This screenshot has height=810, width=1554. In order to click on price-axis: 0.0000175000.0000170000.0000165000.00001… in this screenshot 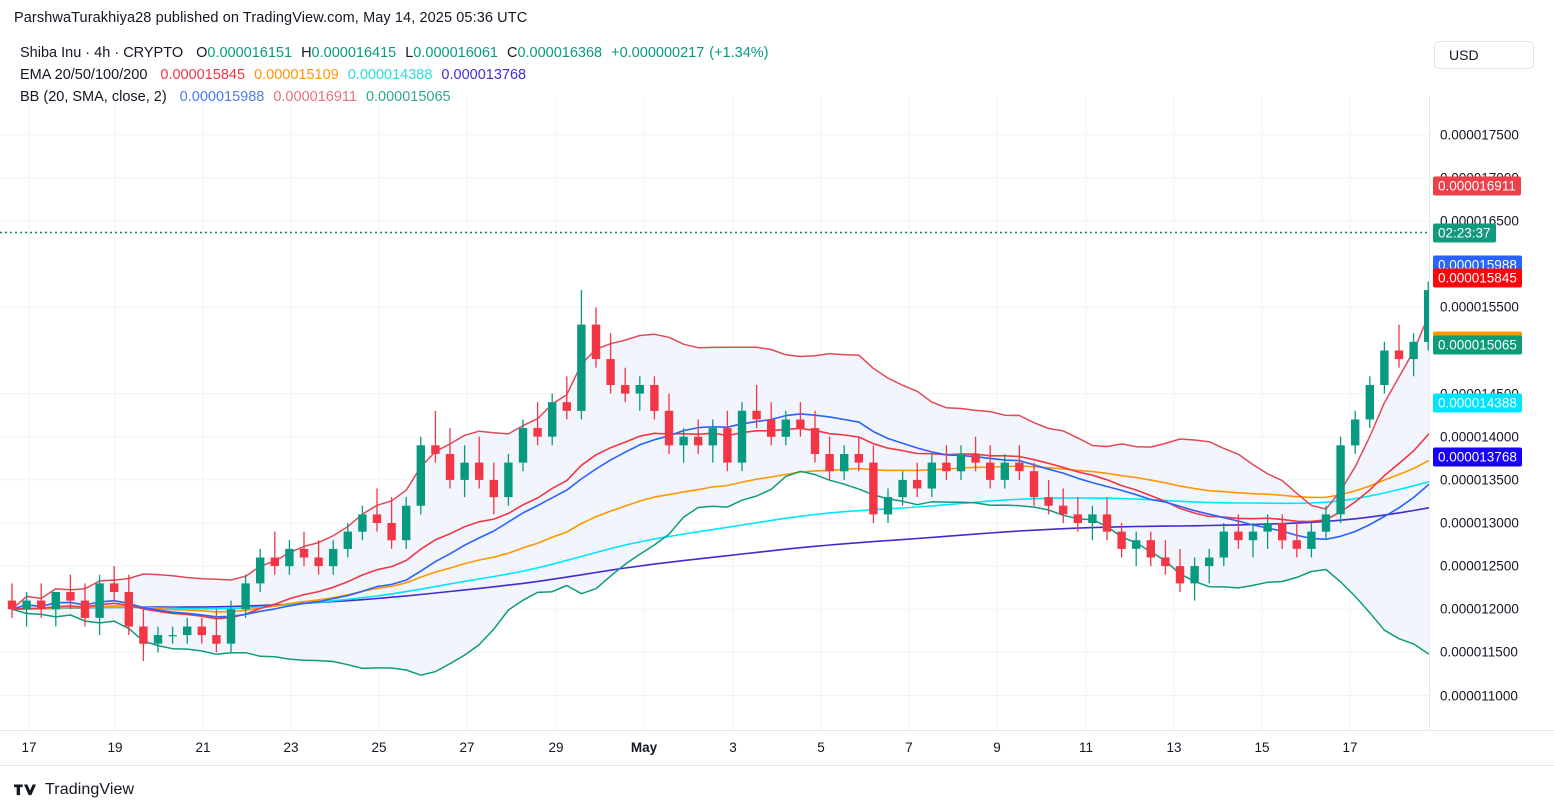, I will do `click(1491, 413)`.